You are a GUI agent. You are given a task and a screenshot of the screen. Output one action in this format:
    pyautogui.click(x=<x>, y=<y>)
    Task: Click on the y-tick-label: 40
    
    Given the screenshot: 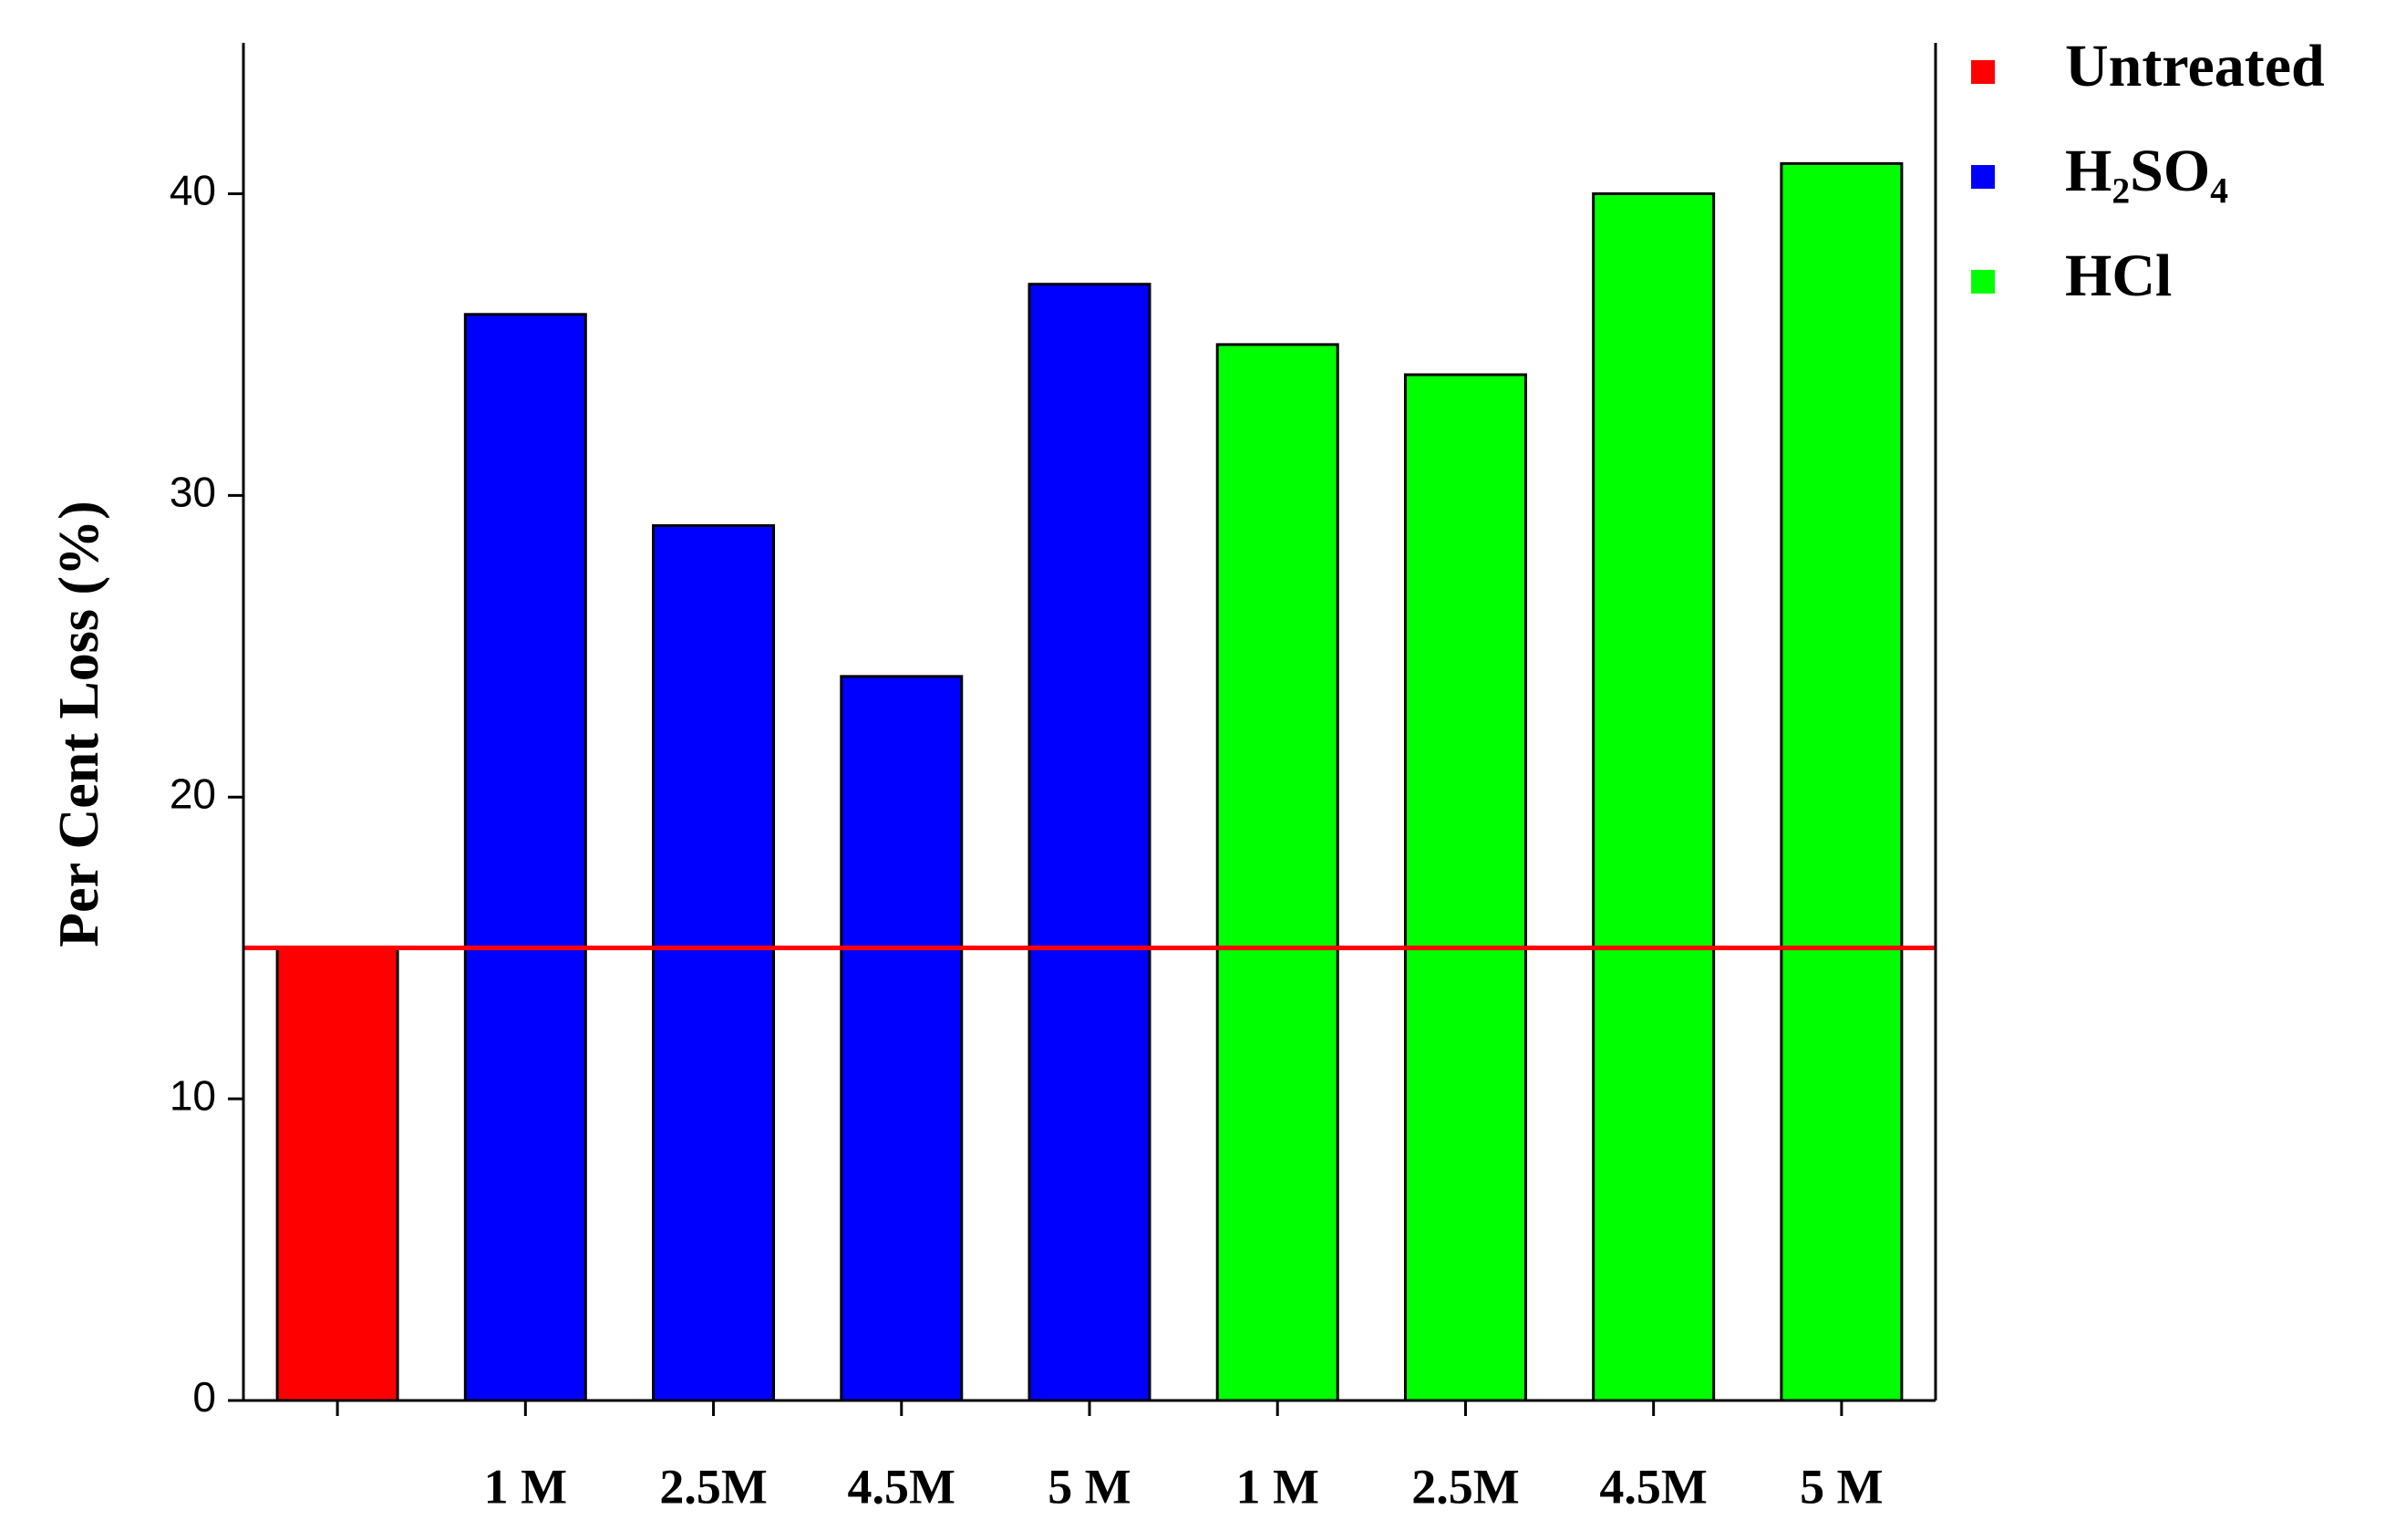 What is the action you would take?
    pyautogui.click(x=193, y=190)
    